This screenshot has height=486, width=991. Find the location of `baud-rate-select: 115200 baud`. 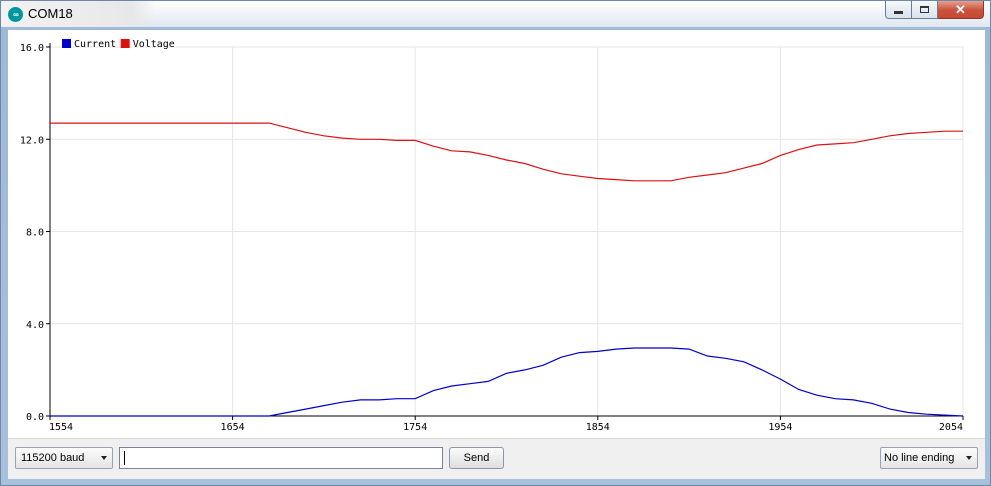

baud-rate-select: 115200 baud is located at coordinates (64, 458).